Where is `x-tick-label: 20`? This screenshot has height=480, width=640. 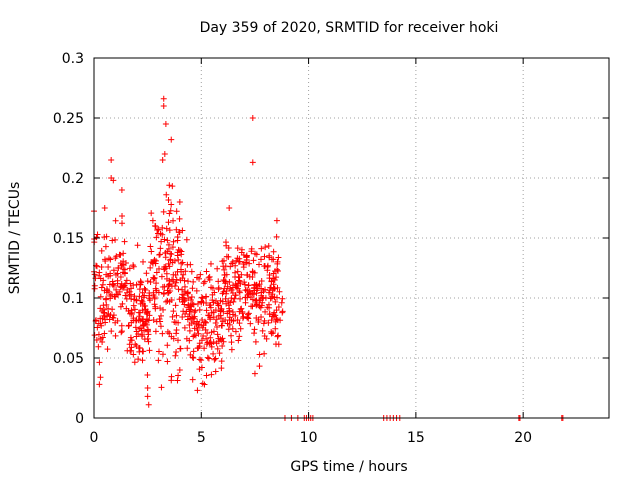 x-tick-label: 20 is located at coordinates (523, 438).